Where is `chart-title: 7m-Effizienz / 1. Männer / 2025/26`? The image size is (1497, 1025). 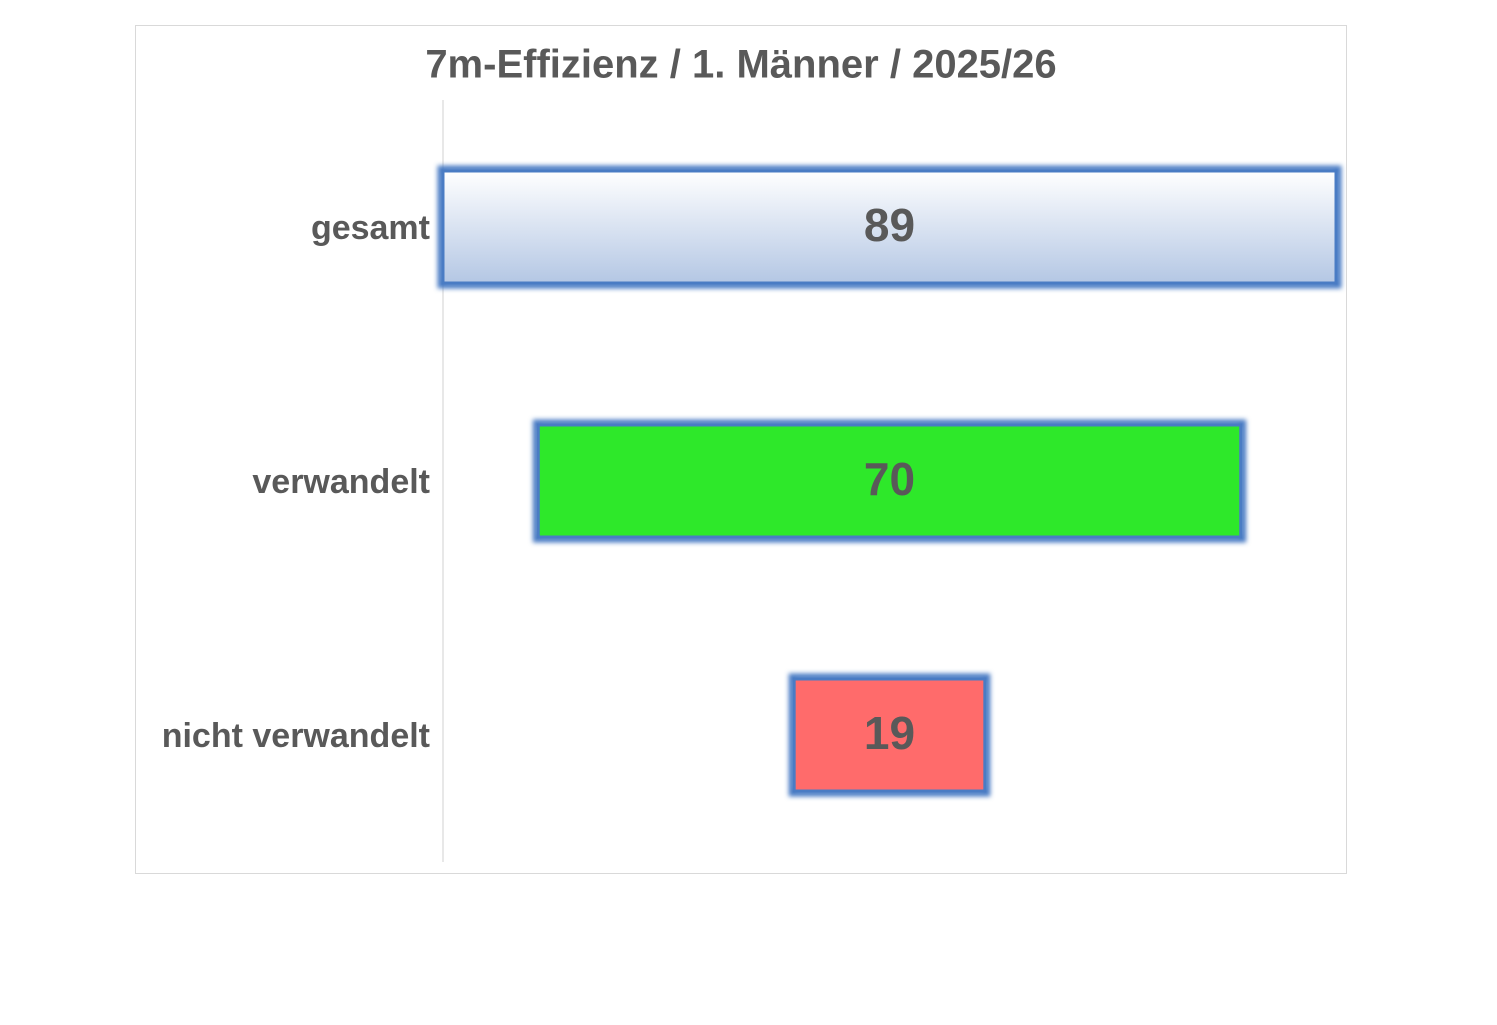 chart-title: 7m-Effizienz / 1. Männer / 2025/26 is located at coordinates (740, 65).